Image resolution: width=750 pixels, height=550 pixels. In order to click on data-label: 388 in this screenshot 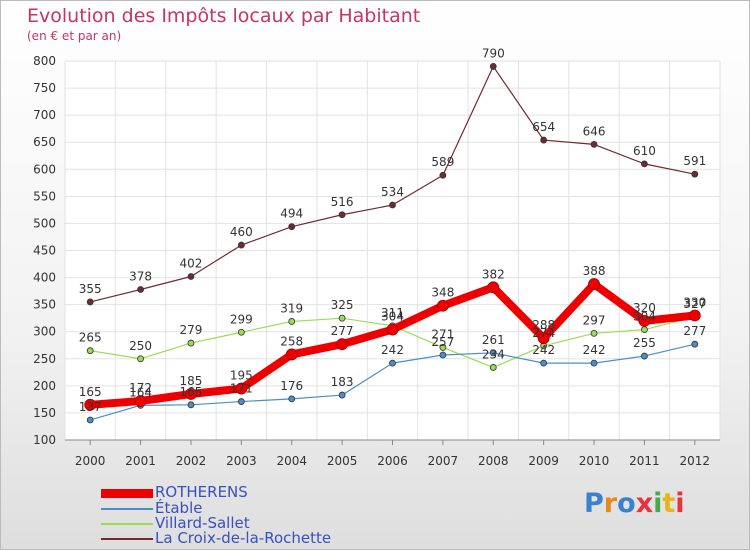, I will do `click(594, 271)`.